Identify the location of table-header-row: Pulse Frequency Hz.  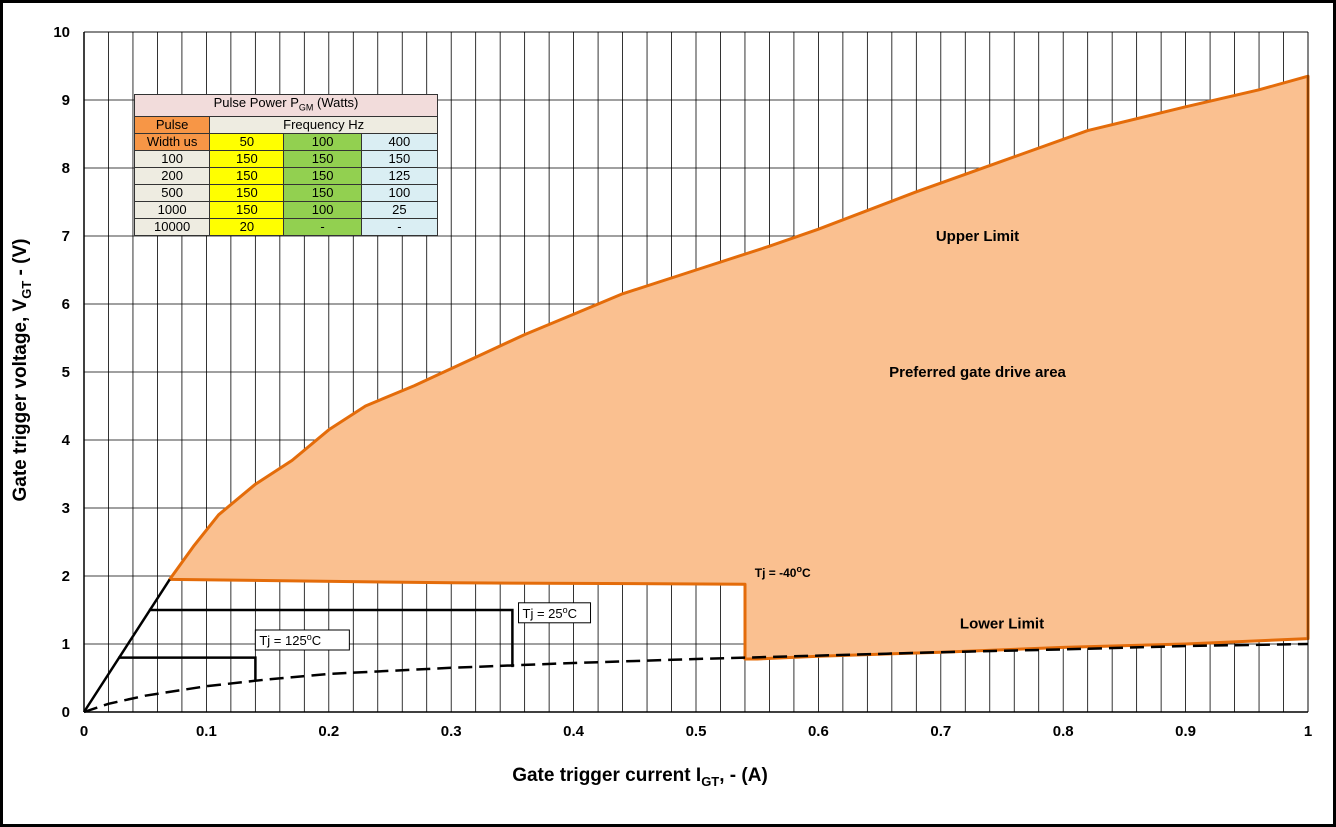
(285, 124).